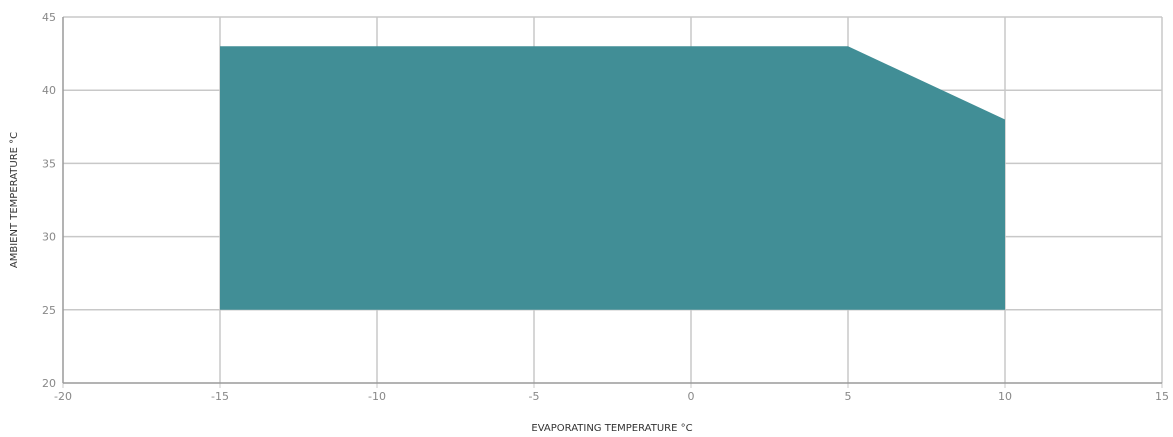 This screenshot has width=1173, height=437. What do you see at coordinates (611, 428) in the screenshot?
I see `x-axis-label: EVAPORATING TEMPERATURE °C` at bounding box center [611, 428].